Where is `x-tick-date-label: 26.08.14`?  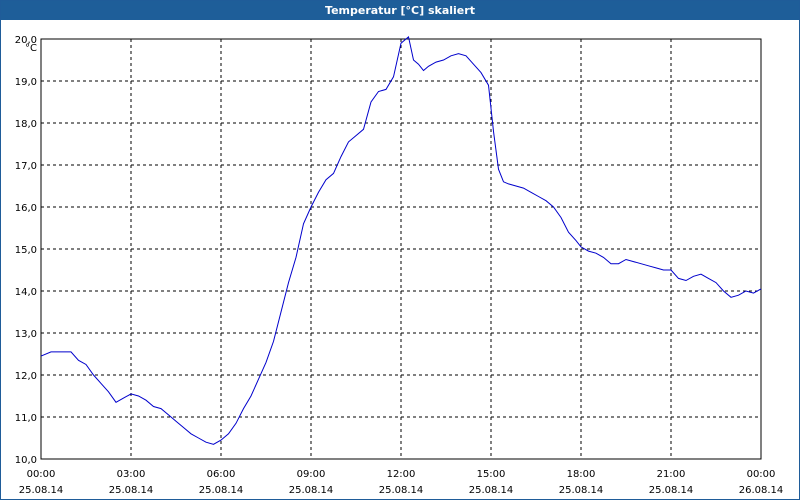 x-tick-date-label: 26.08.14 is located at coordinates (761, 490).